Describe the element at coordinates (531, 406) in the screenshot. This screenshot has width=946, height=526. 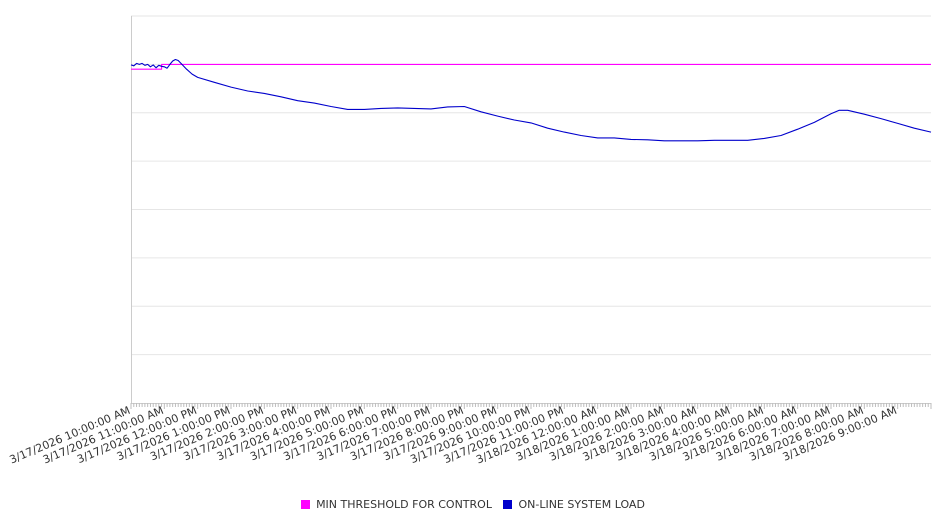
I see `x-axis-ticks` at that location.